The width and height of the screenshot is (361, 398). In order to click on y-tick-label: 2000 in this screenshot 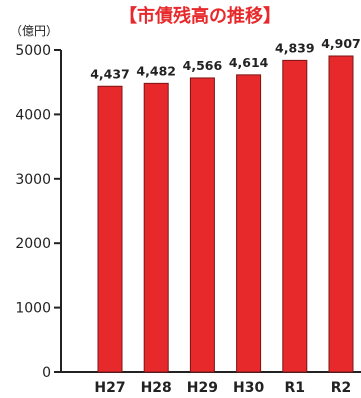, I will do `click(33, 244)`.